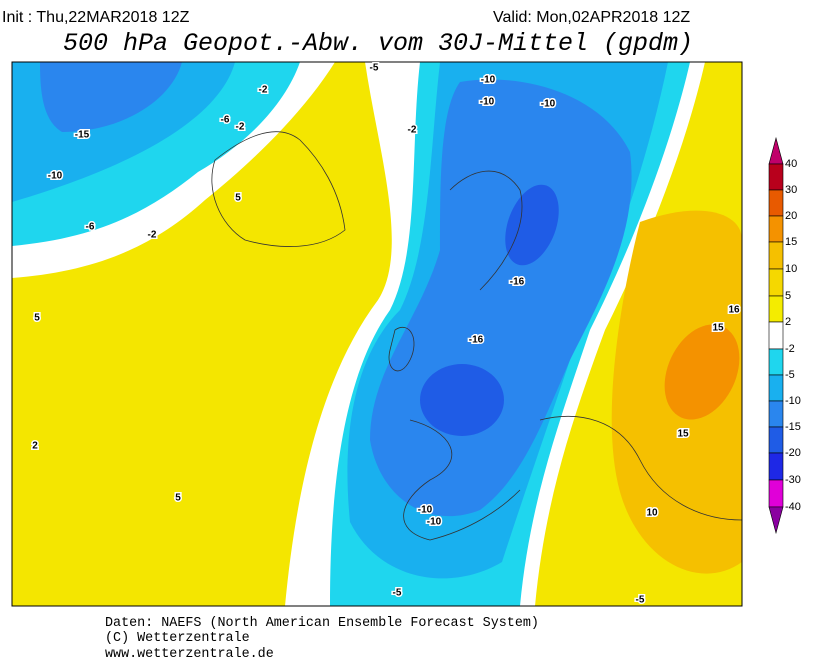  Describe the element at coordinates (177, 638) in the screenshot. I see `footer-line: (C) Wetterzentrale` at that location.